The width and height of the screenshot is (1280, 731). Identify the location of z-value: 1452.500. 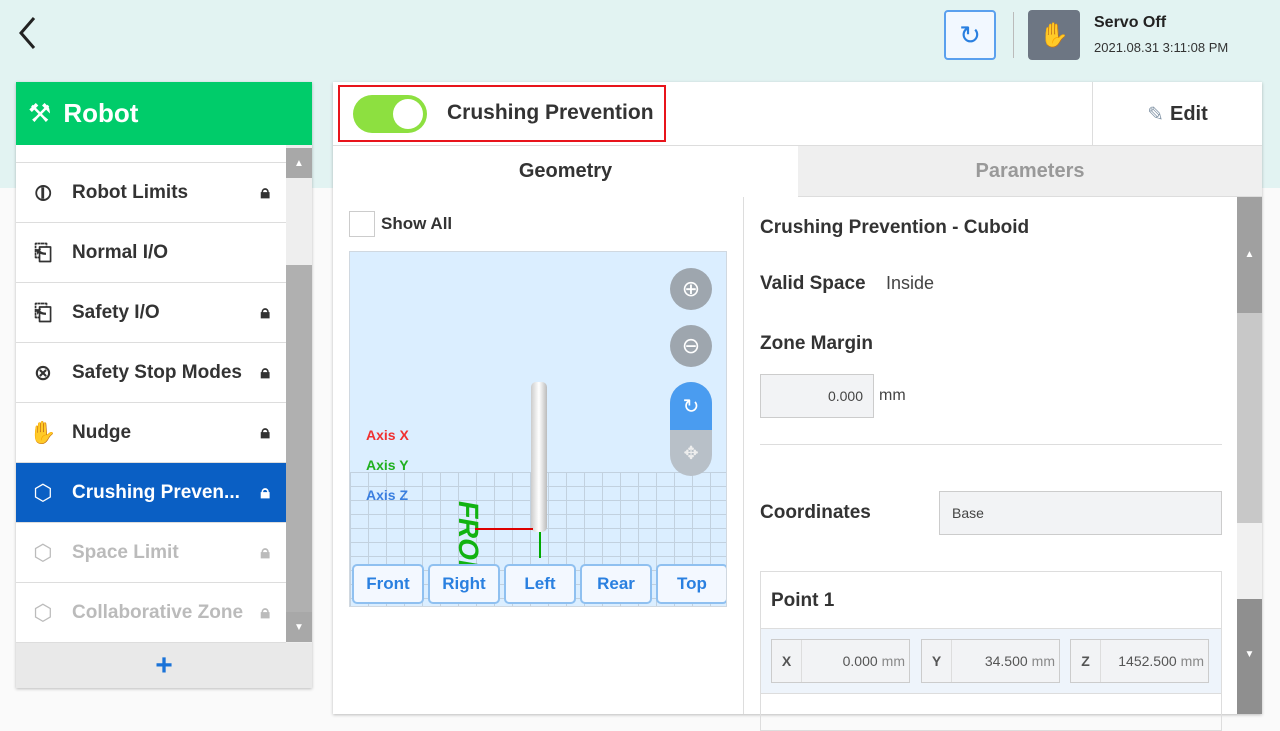
(1147, 661).